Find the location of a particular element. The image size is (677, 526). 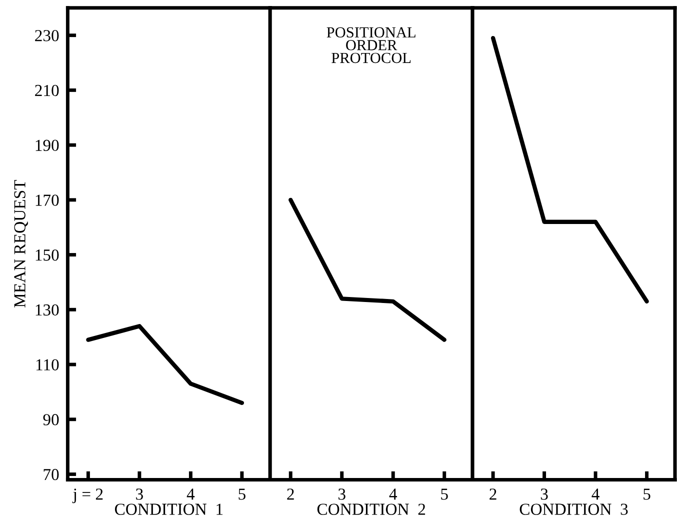

x-axis-title: CONDITION 3 is located at coordinates (574, 509).